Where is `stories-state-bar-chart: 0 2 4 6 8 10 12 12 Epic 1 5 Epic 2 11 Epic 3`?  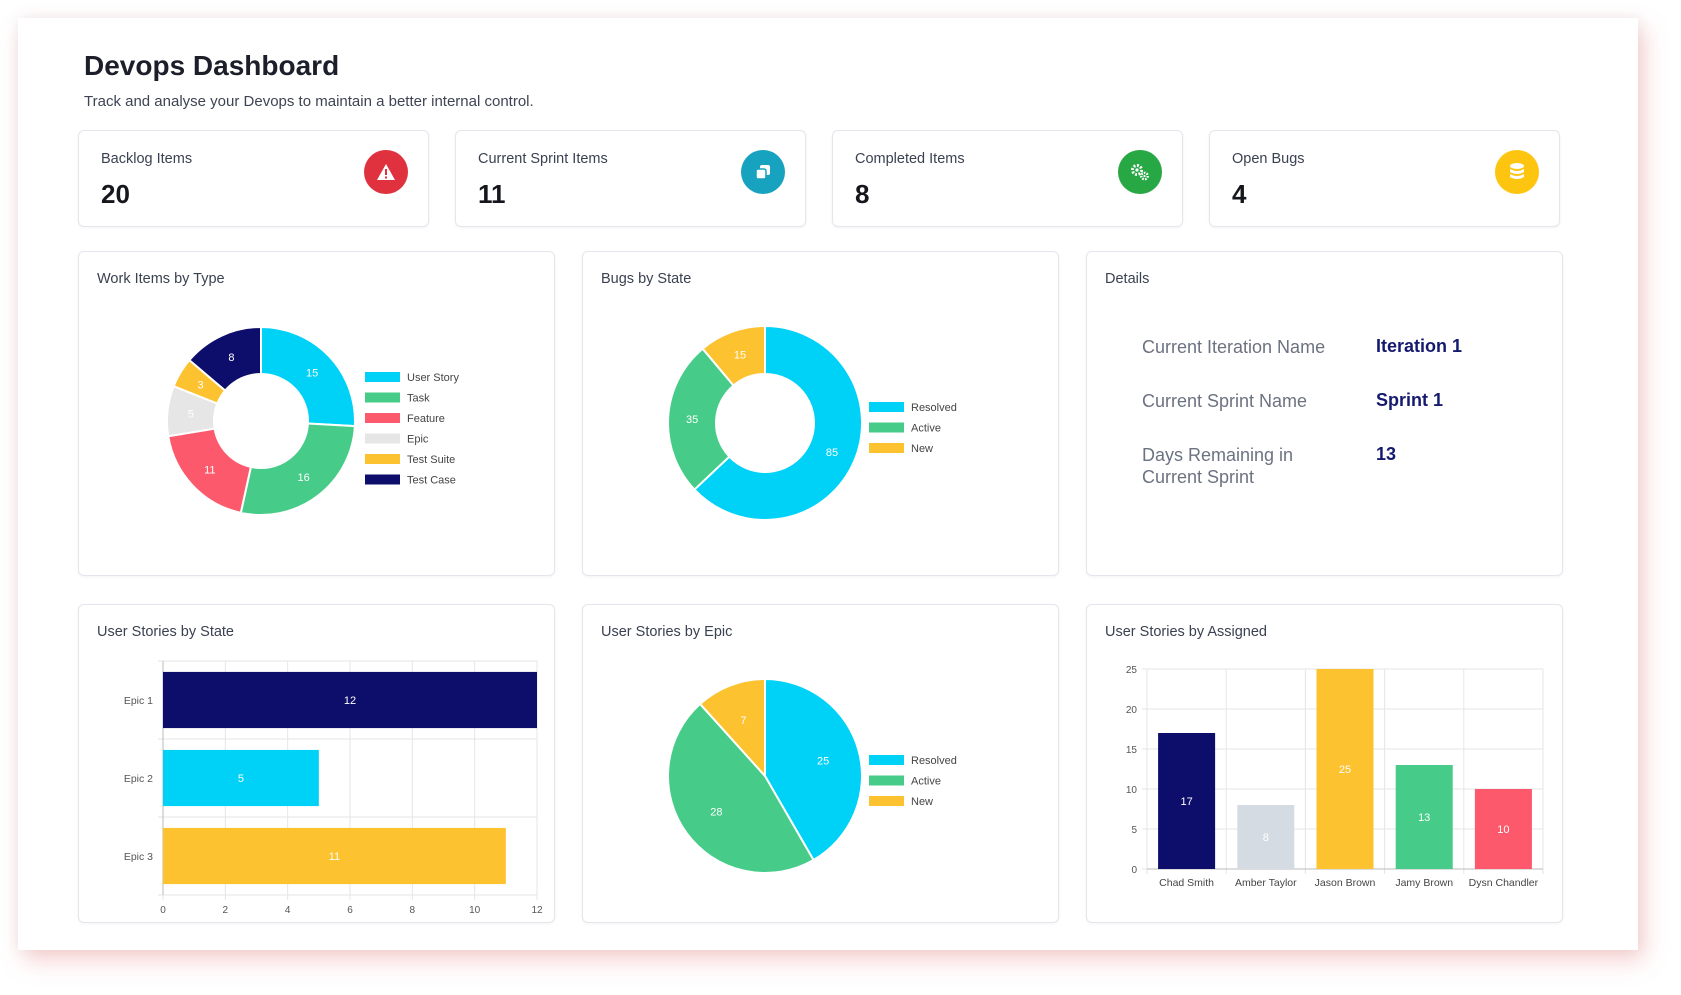
stories-state-bar-chart: 0 2 4 6 8 10 12 12 Epic 1 5 Epic 2 11 Epic 3 is located at coordinates (333, 788).